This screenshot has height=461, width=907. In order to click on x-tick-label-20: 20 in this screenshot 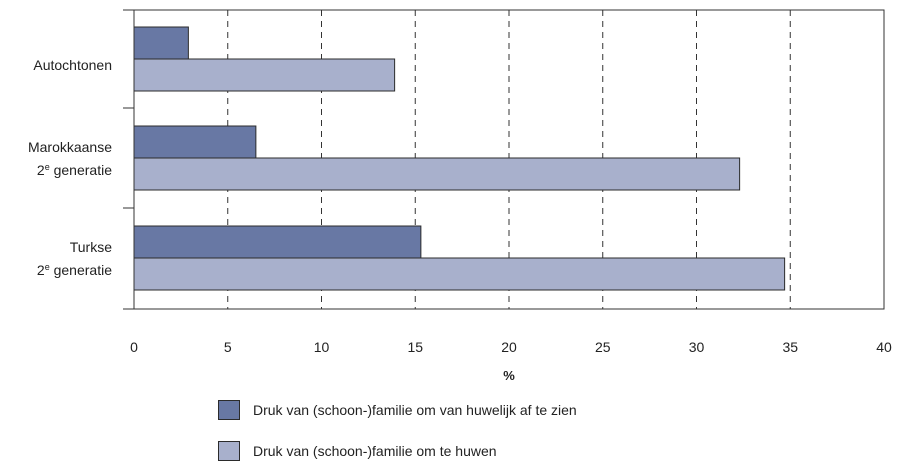, I will do `click(509, 347)`.